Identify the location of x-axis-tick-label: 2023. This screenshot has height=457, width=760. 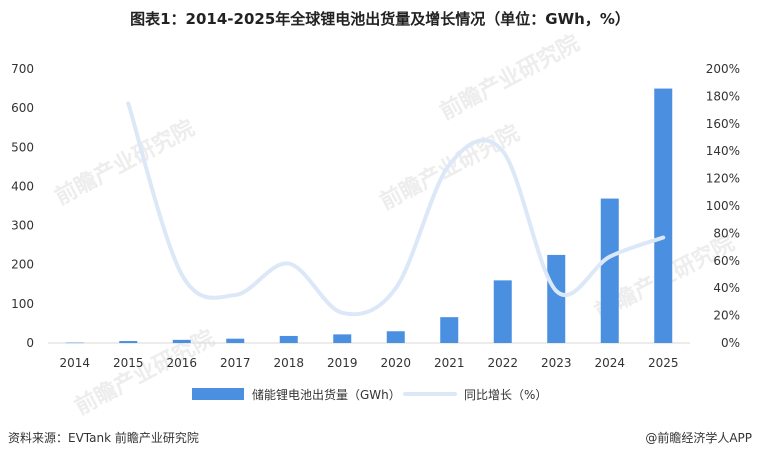
(556, 363).